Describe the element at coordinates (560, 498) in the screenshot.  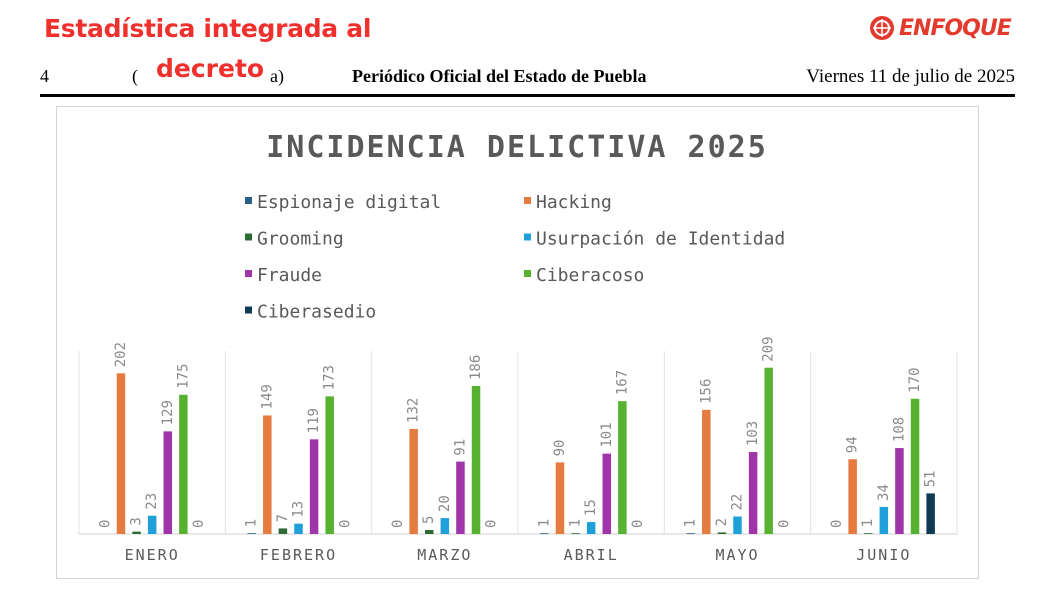
I see `bar-hacking-abril` at that location.